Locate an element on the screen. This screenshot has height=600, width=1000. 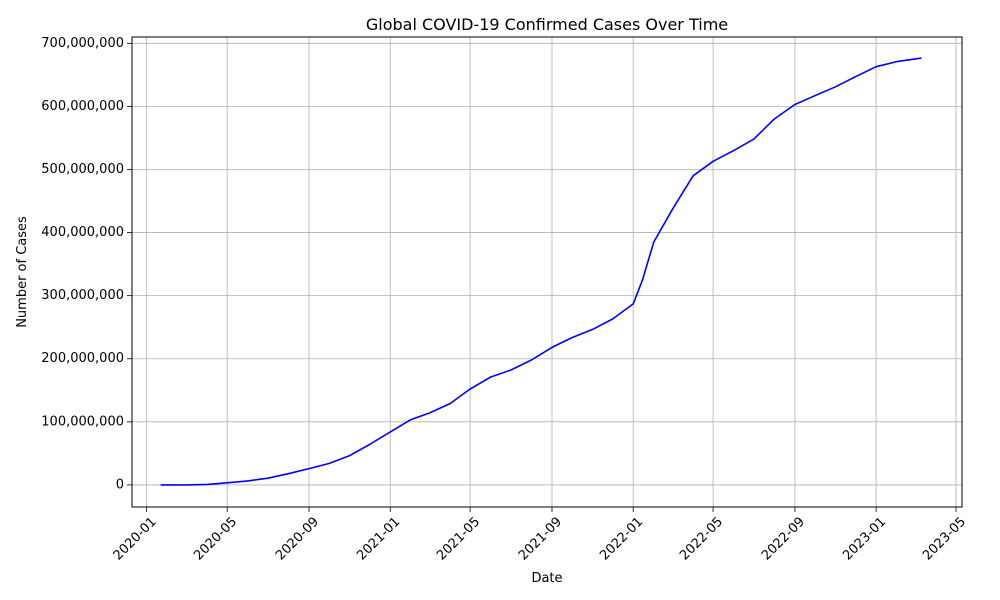
y-tick-label: 500,000,000 is located at coordinates (82, 169).